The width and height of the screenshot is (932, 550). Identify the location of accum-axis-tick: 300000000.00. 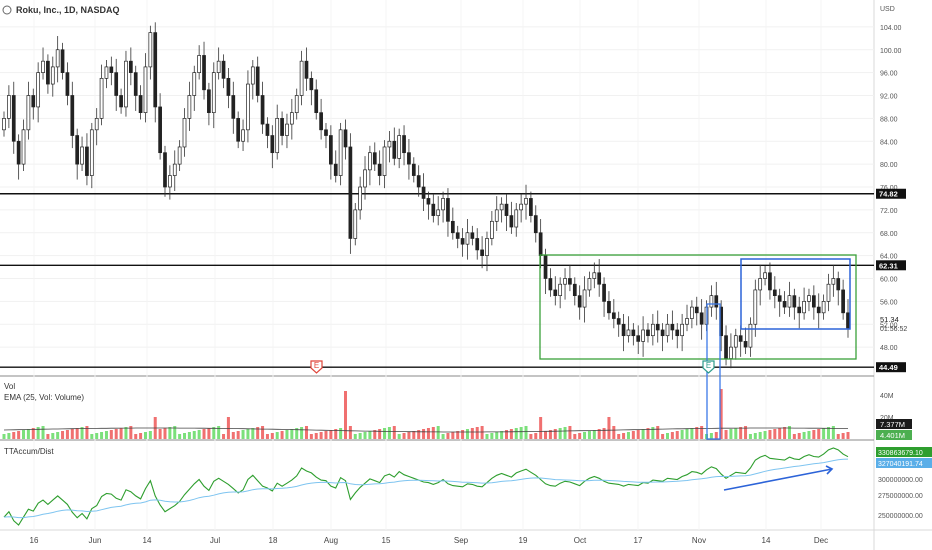
(900, 480).